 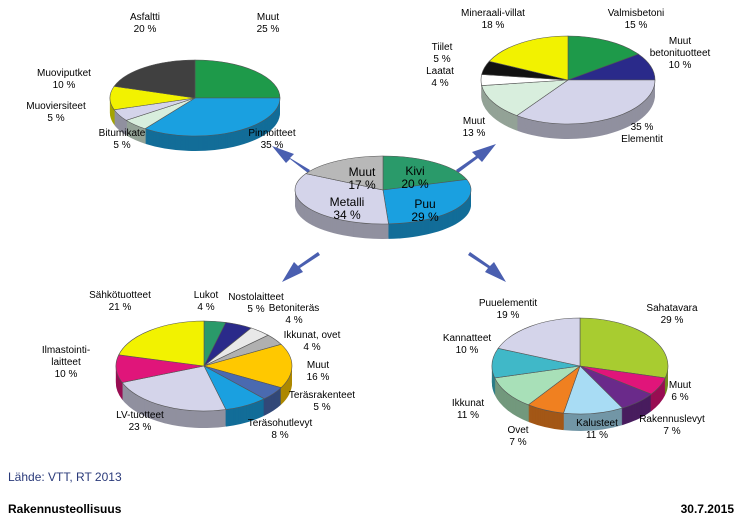 I want to click on data-label: Kivi 20 %, so click(x=414, y=178).